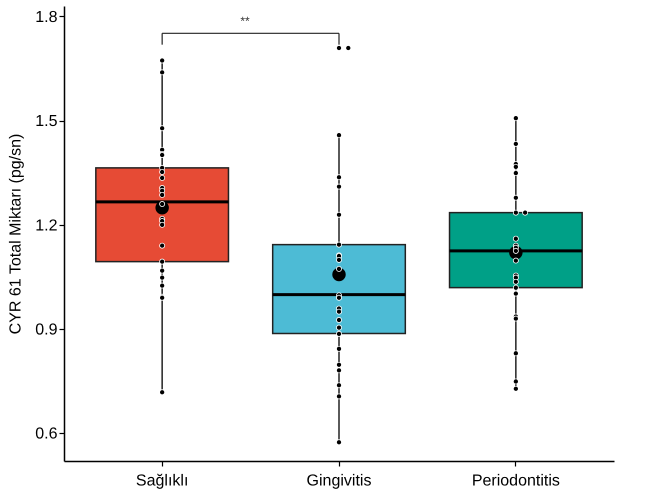 Image resolution: width=645 pixels, height=500 pixels. Describe the element at coordinates (162, 481) in the screenshot. I see `x-tick-label: Sağlıklı` at that location.